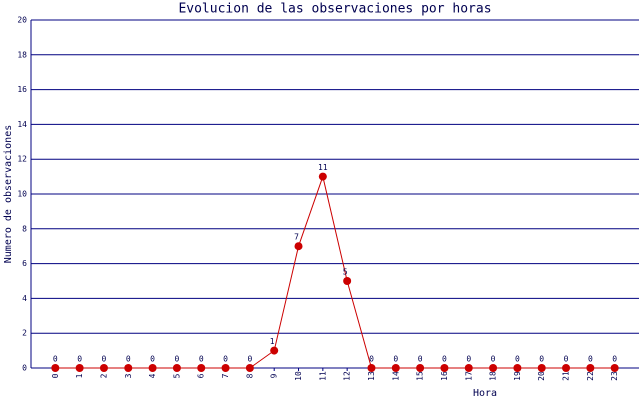  What do you see at coordinates (395, 376) in the screenshot?
I see `x-tick-label: 14` at bounding box center [395, 376].